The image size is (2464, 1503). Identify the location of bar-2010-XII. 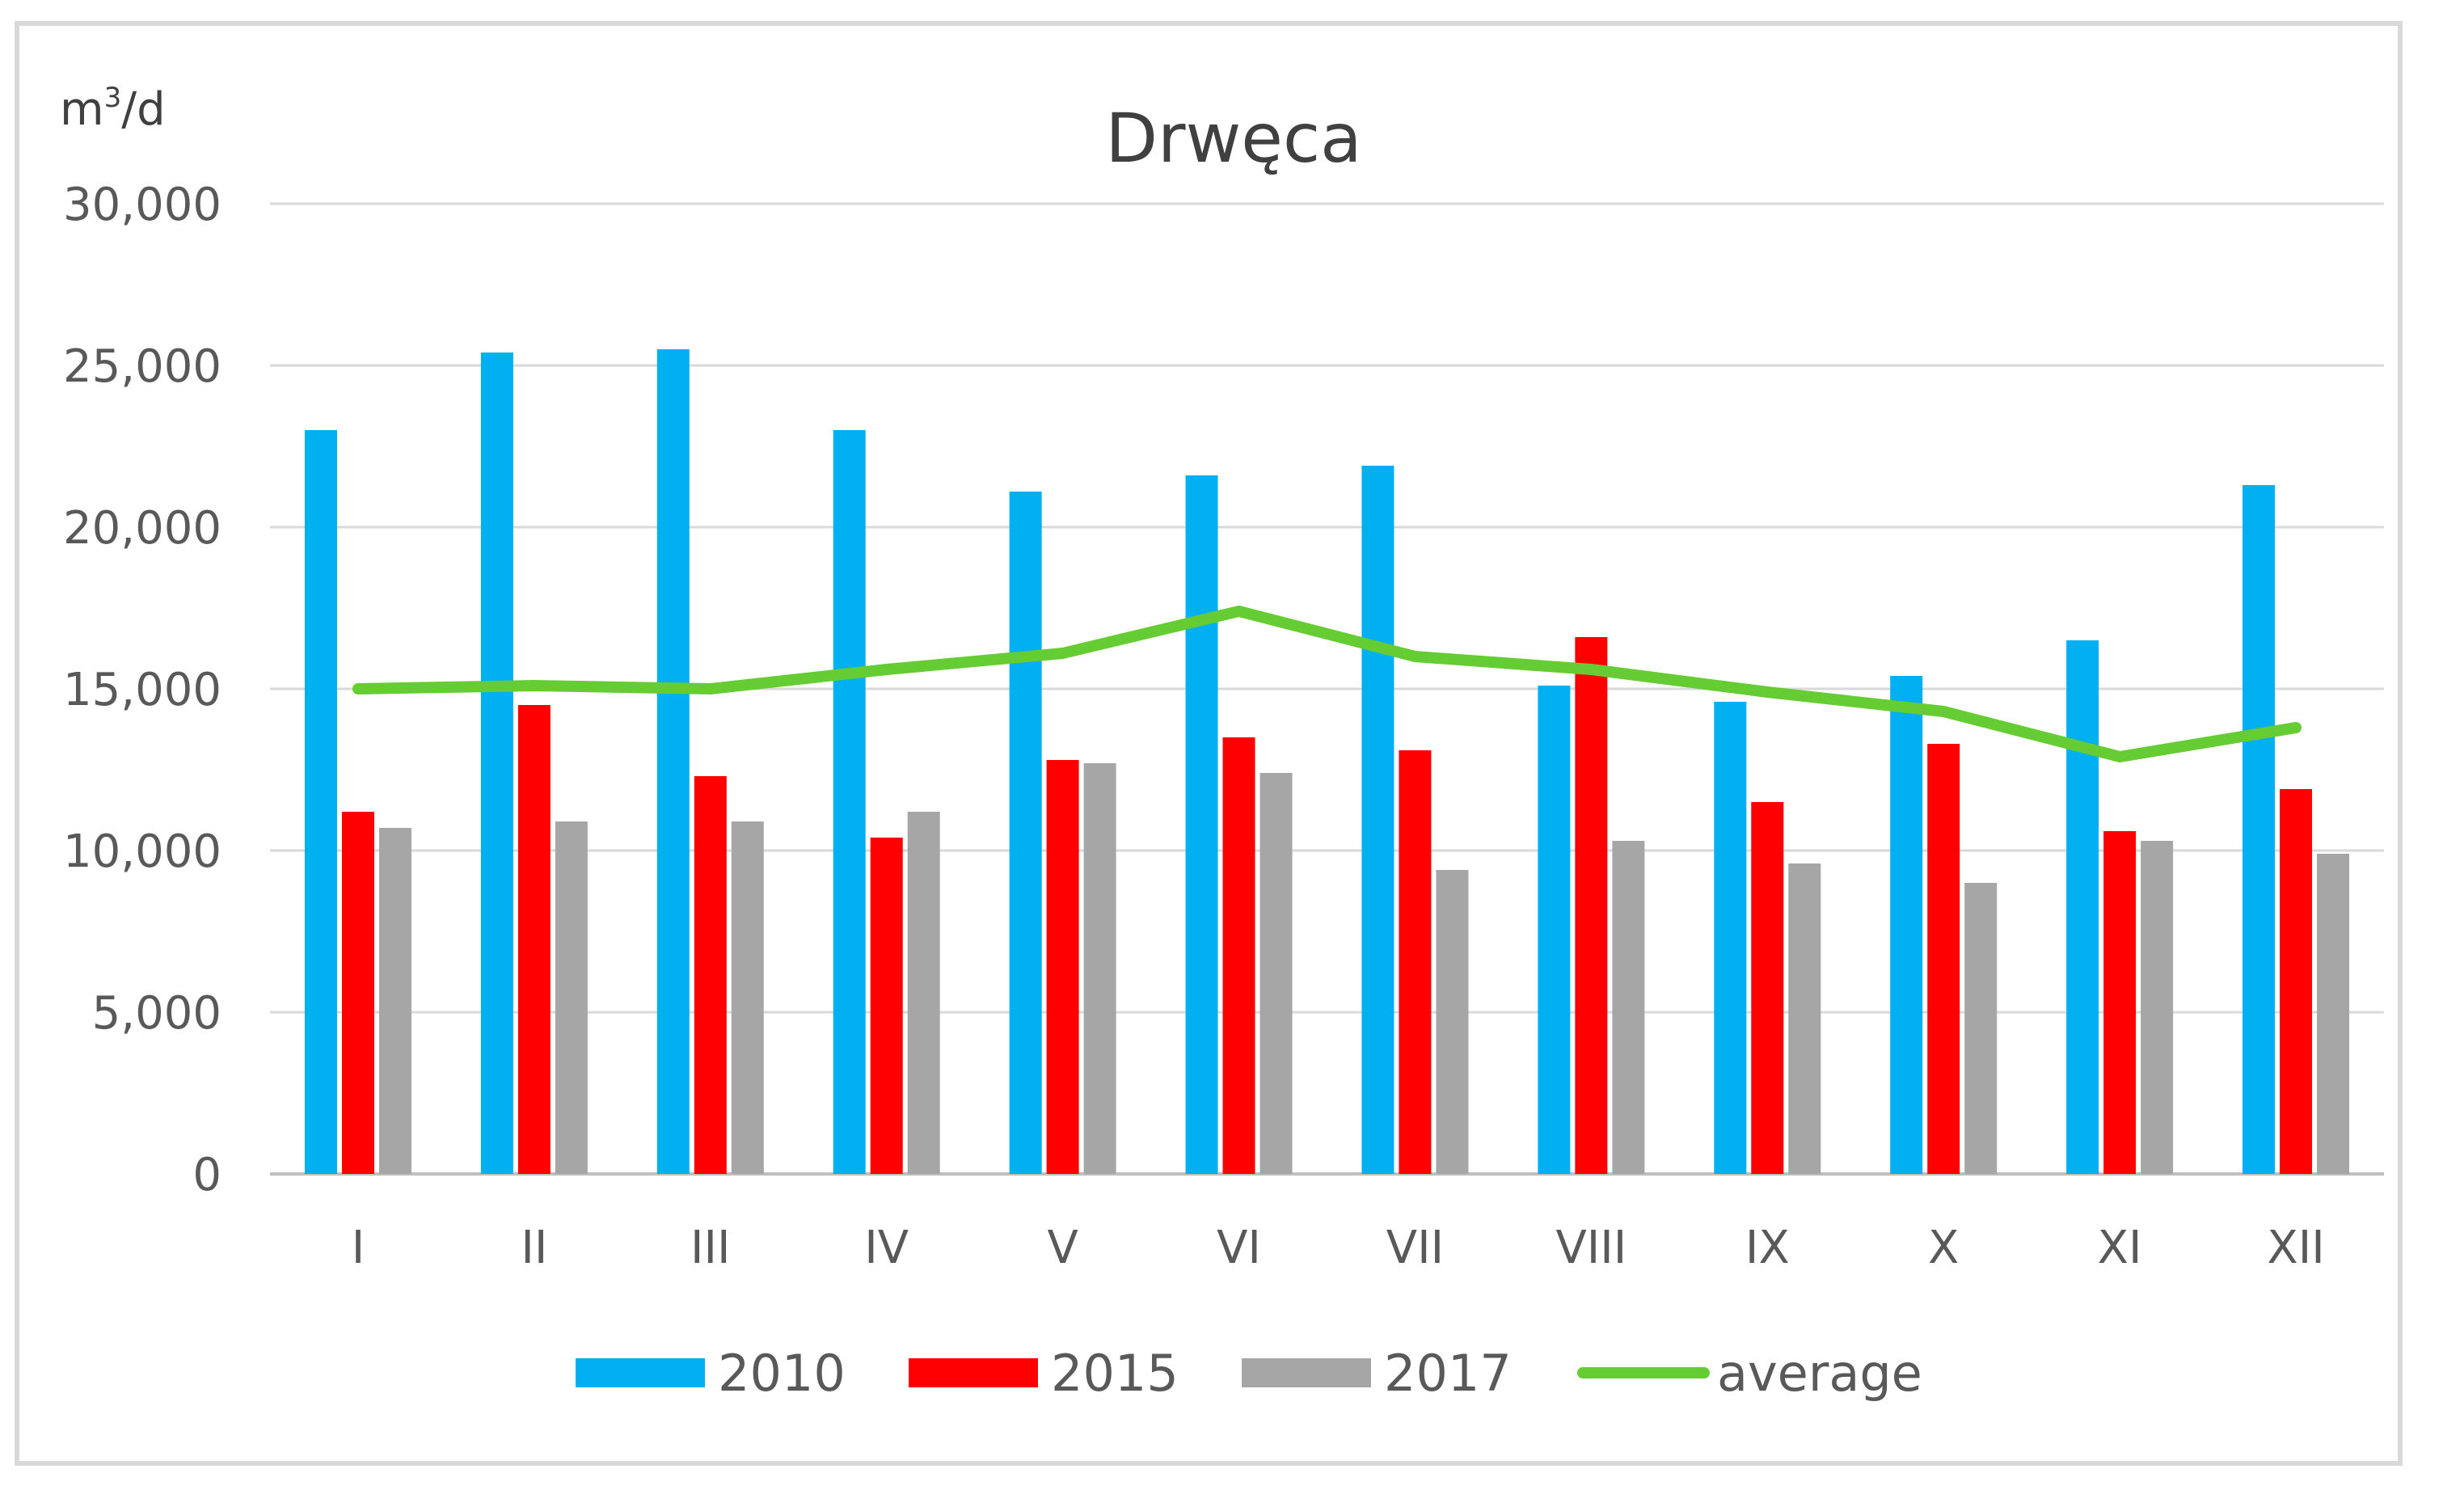
(2259, 829).